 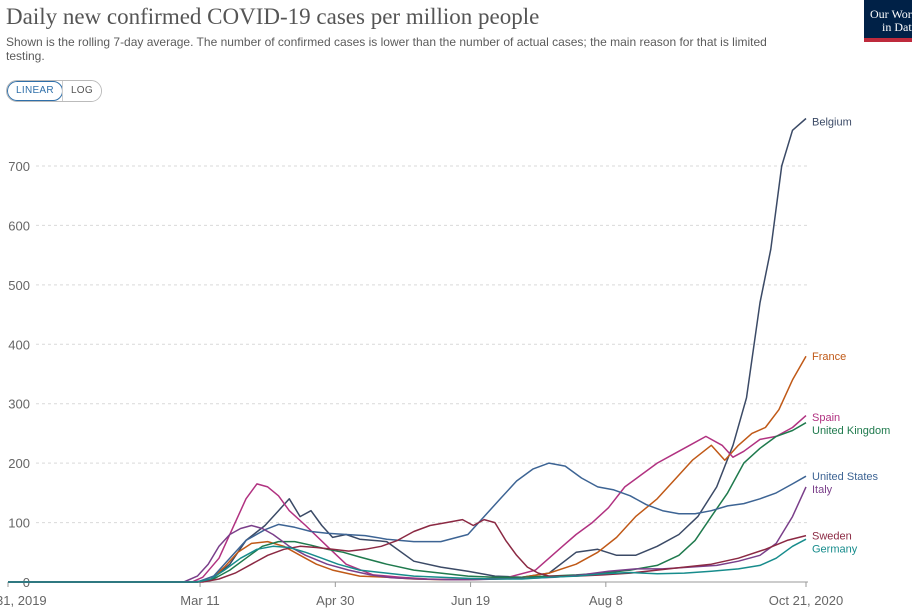 What do you see at coordinates (829, 357) in the screenshot?
I see `series-label-france: France` at bounding box center [829, 357].